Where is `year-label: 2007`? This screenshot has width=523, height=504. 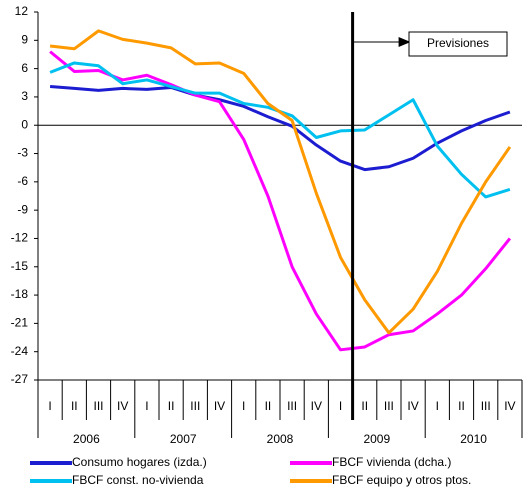 year-label: 2007 is located at coordinates (183, 439).